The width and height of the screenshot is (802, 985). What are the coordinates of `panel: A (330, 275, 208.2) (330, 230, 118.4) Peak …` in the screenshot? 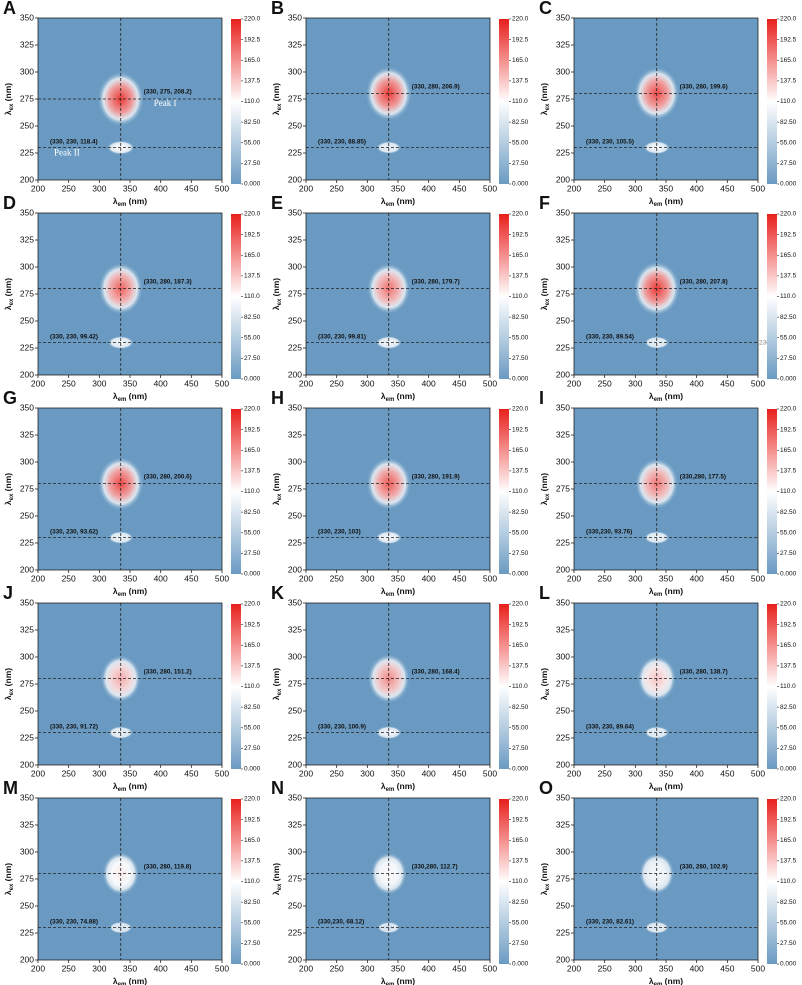 It's located at (132, 104).